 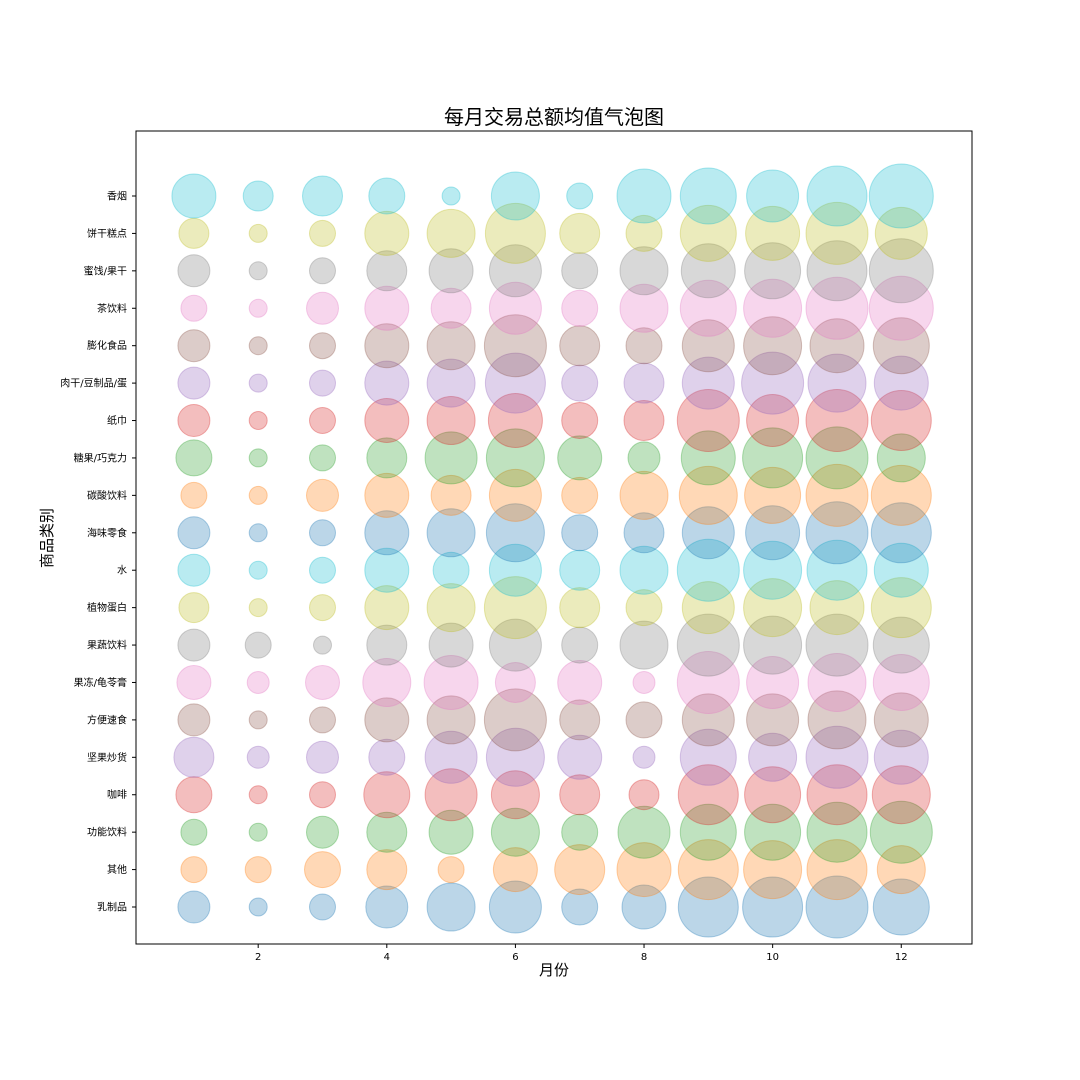 What do you see at coordinates (107, 495) in the screenshot?
I see `y-category-label: 碳酸饮料` at bounding box center [107, 495].